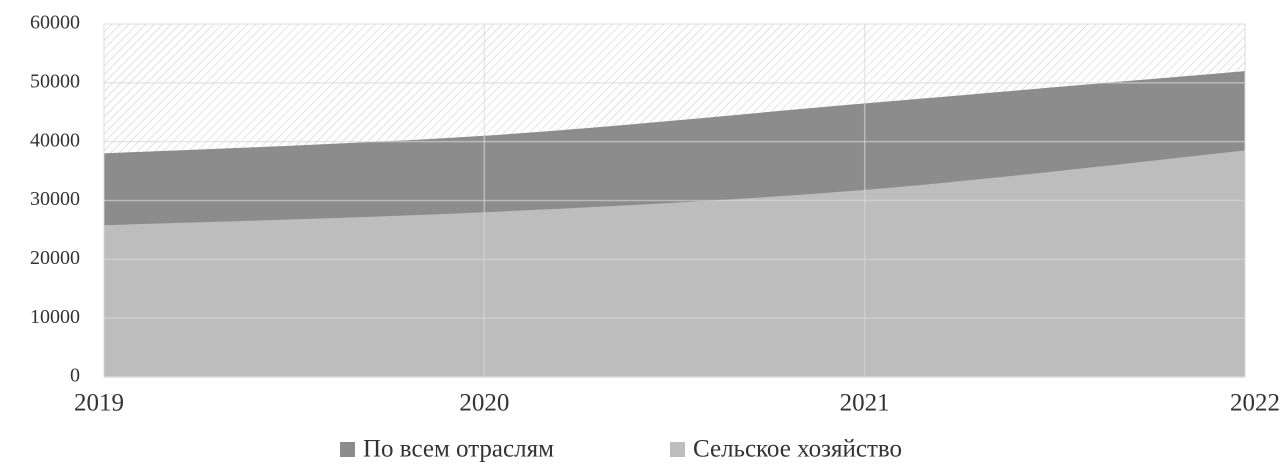 The image size is (1282, 468). I want to click on x-tick-label: 2020, so click(484, 403).